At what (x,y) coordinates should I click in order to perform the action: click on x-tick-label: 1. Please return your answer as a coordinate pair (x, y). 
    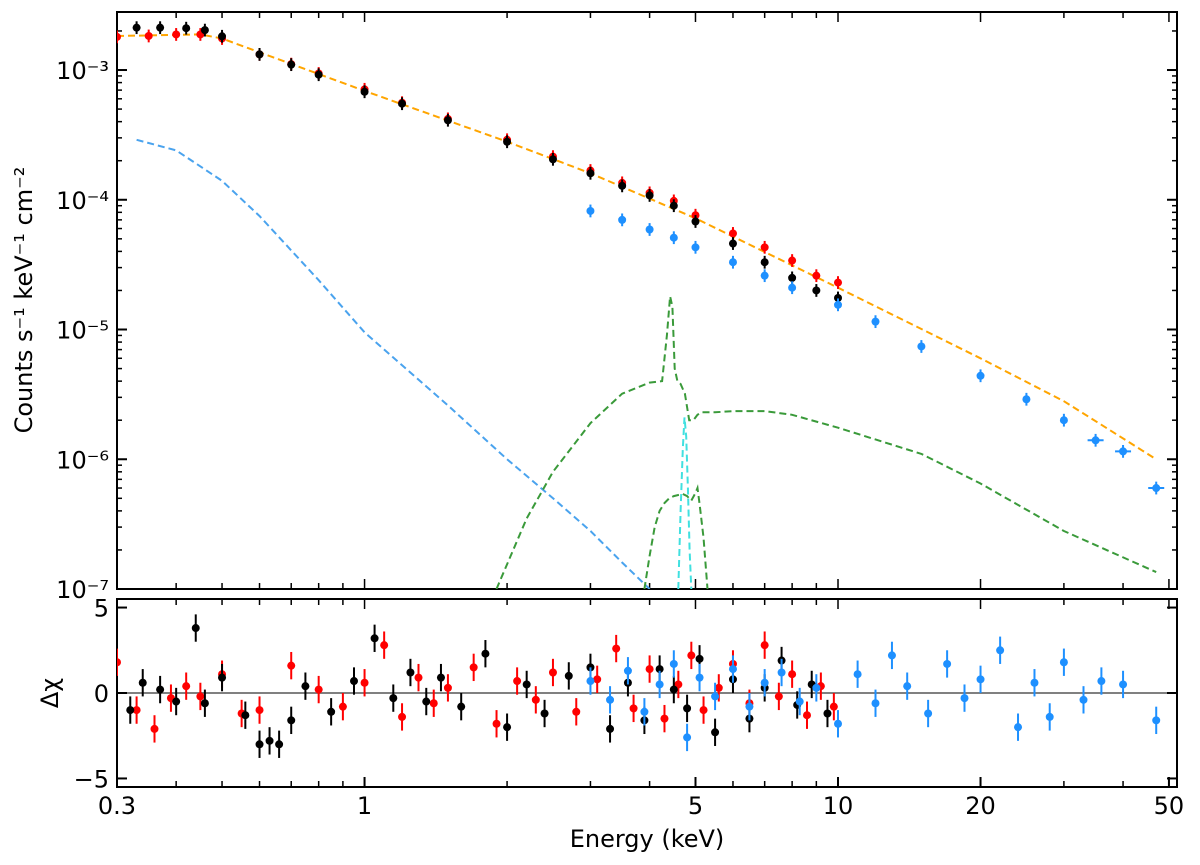
    Looking at the image, I should click on (364, 806).